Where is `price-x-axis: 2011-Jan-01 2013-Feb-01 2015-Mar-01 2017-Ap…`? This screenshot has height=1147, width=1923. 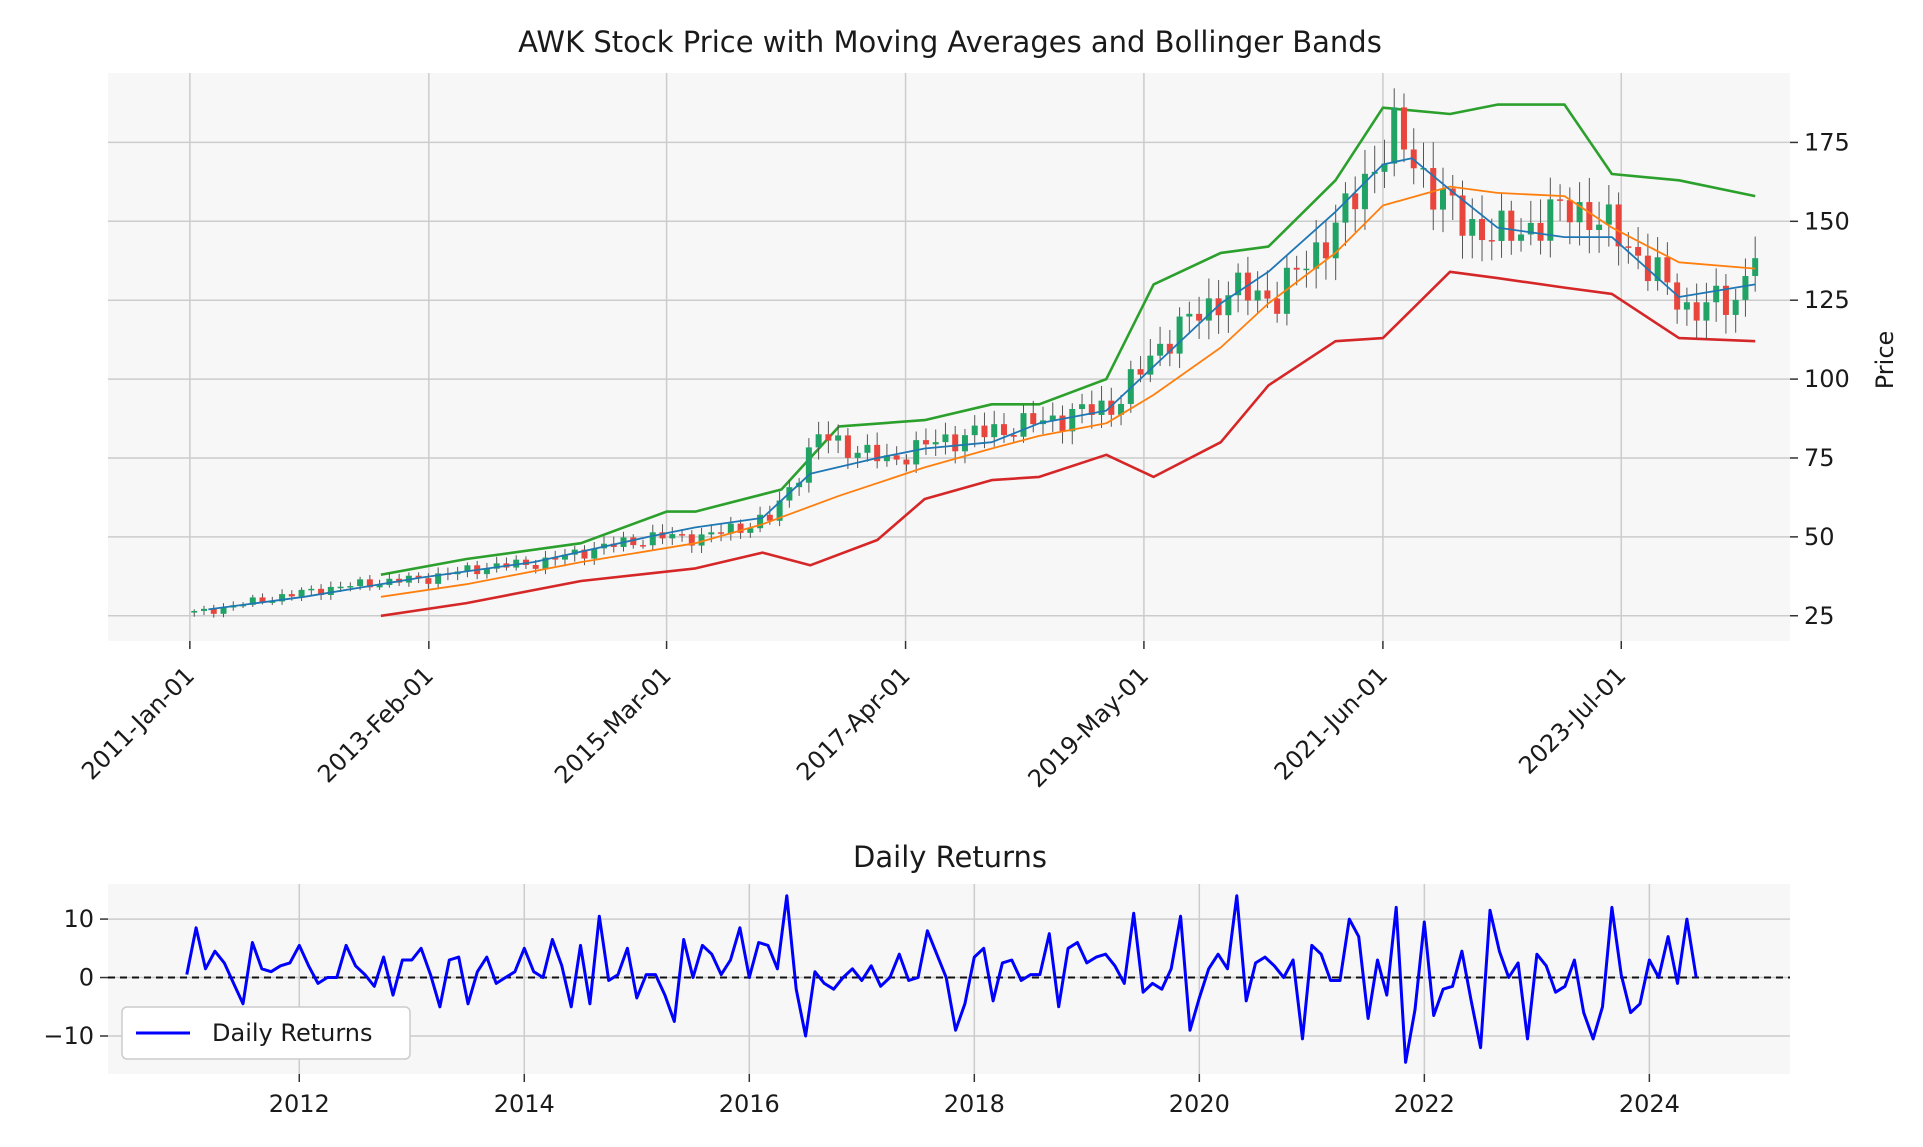 price-x-axis: 2011-Jan-01 2013-Feb-01 2015-Mar-01 2017-Ap… is located at coordinates (854, 717).